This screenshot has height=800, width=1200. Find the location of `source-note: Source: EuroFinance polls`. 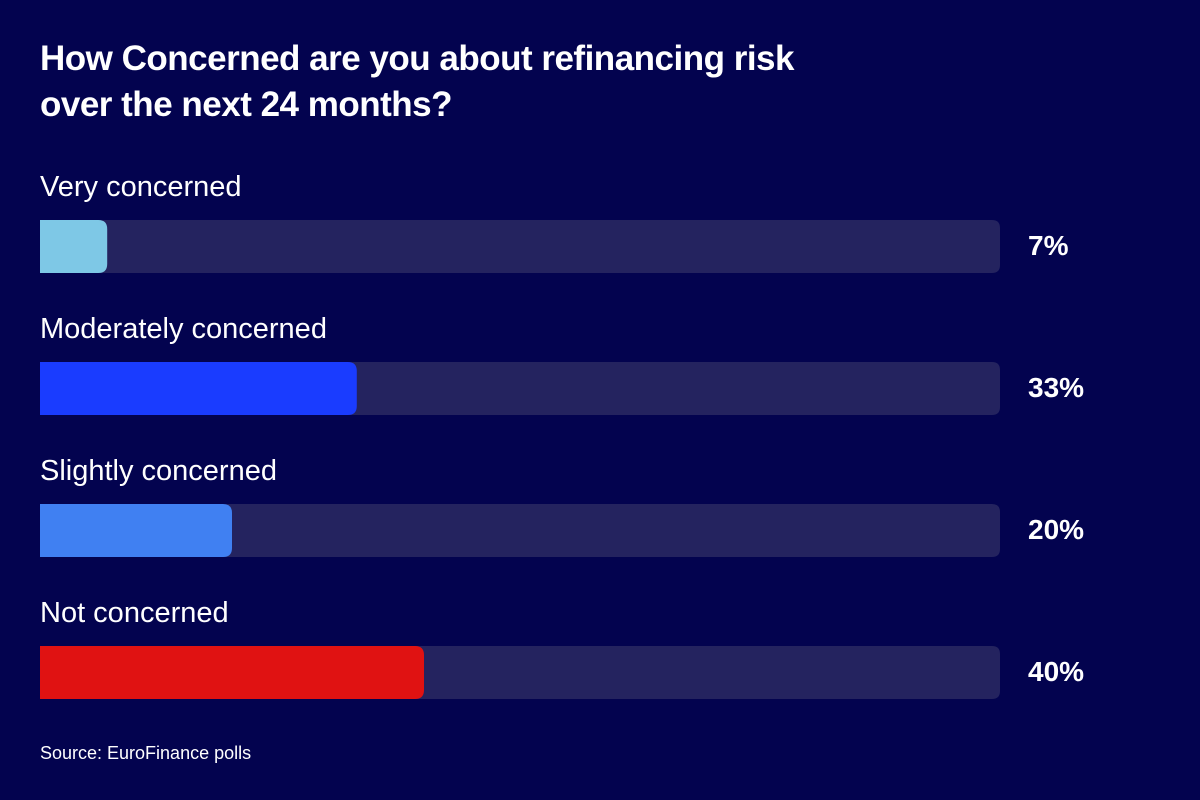

source-note: Source: EuroFinance polls is located at coordinates (145, 753).